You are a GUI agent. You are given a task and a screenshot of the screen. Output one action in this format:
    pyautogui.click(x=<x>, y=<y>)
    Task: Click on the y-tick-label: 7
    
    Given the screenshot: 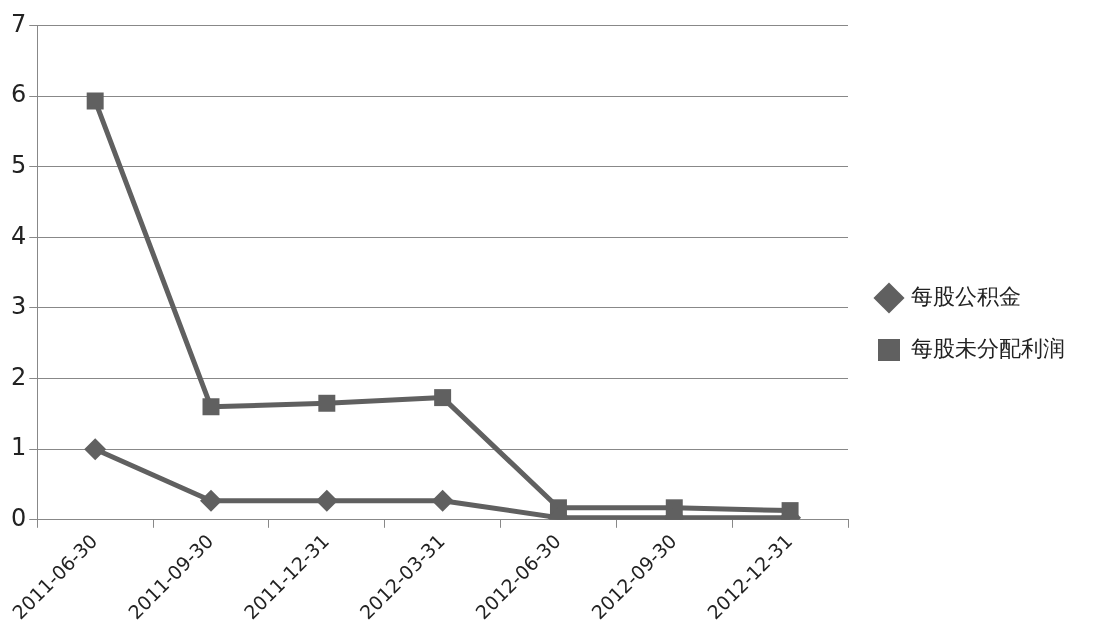 What is the action you would take?
    pyautogui.click(x=18, y=23)
    